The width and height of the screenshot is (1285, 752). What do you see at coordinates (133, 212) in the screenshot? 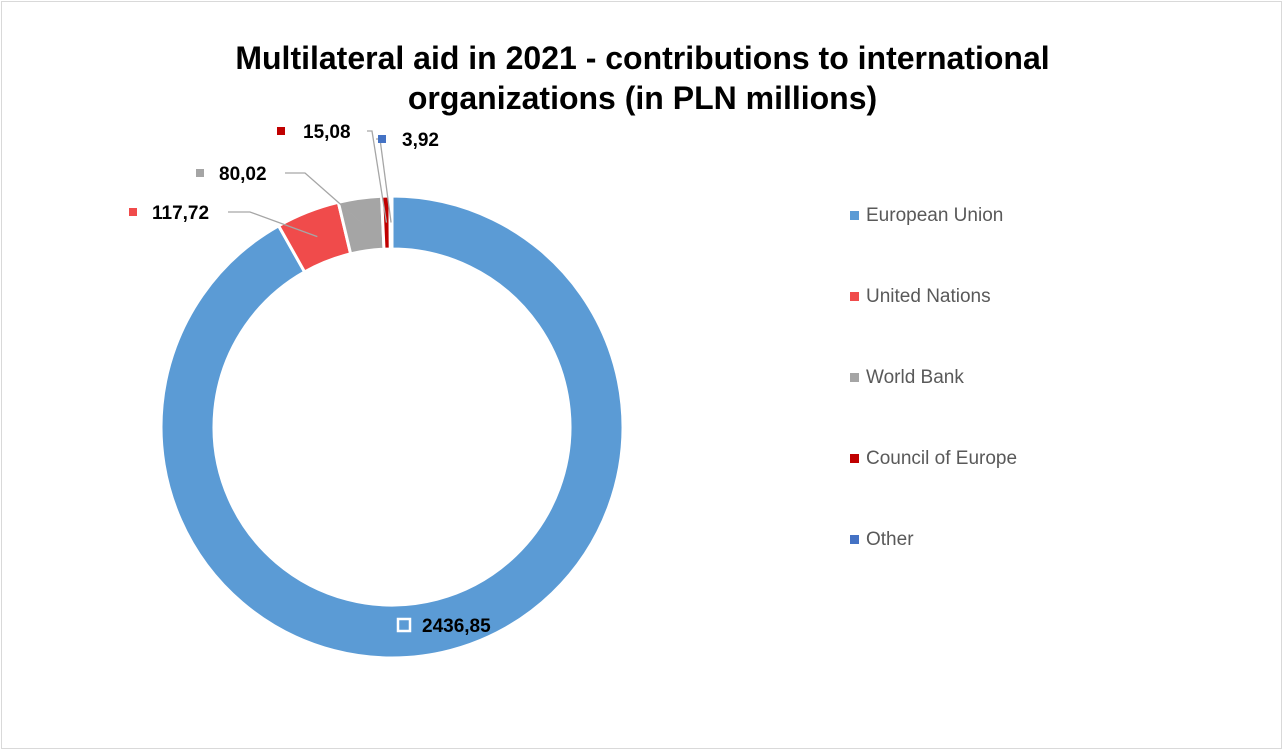
I see `data-label-marker-united-nations` at bounding box center [133, 212].